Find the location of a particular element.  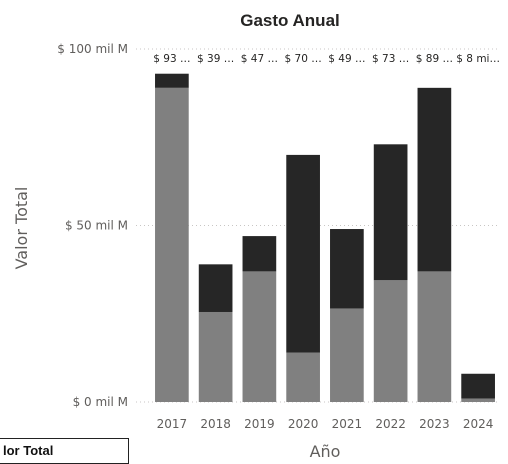

y-tick-label: $ 100 mil M is located at coordinates (92, 49).